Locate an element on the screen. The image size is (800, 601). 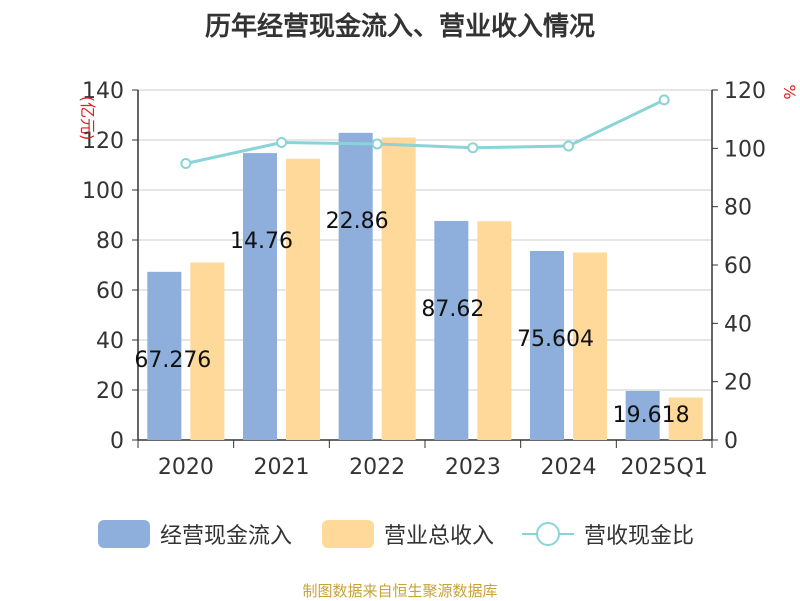
data-label: 22.86 is located at coordinates (357, 221).